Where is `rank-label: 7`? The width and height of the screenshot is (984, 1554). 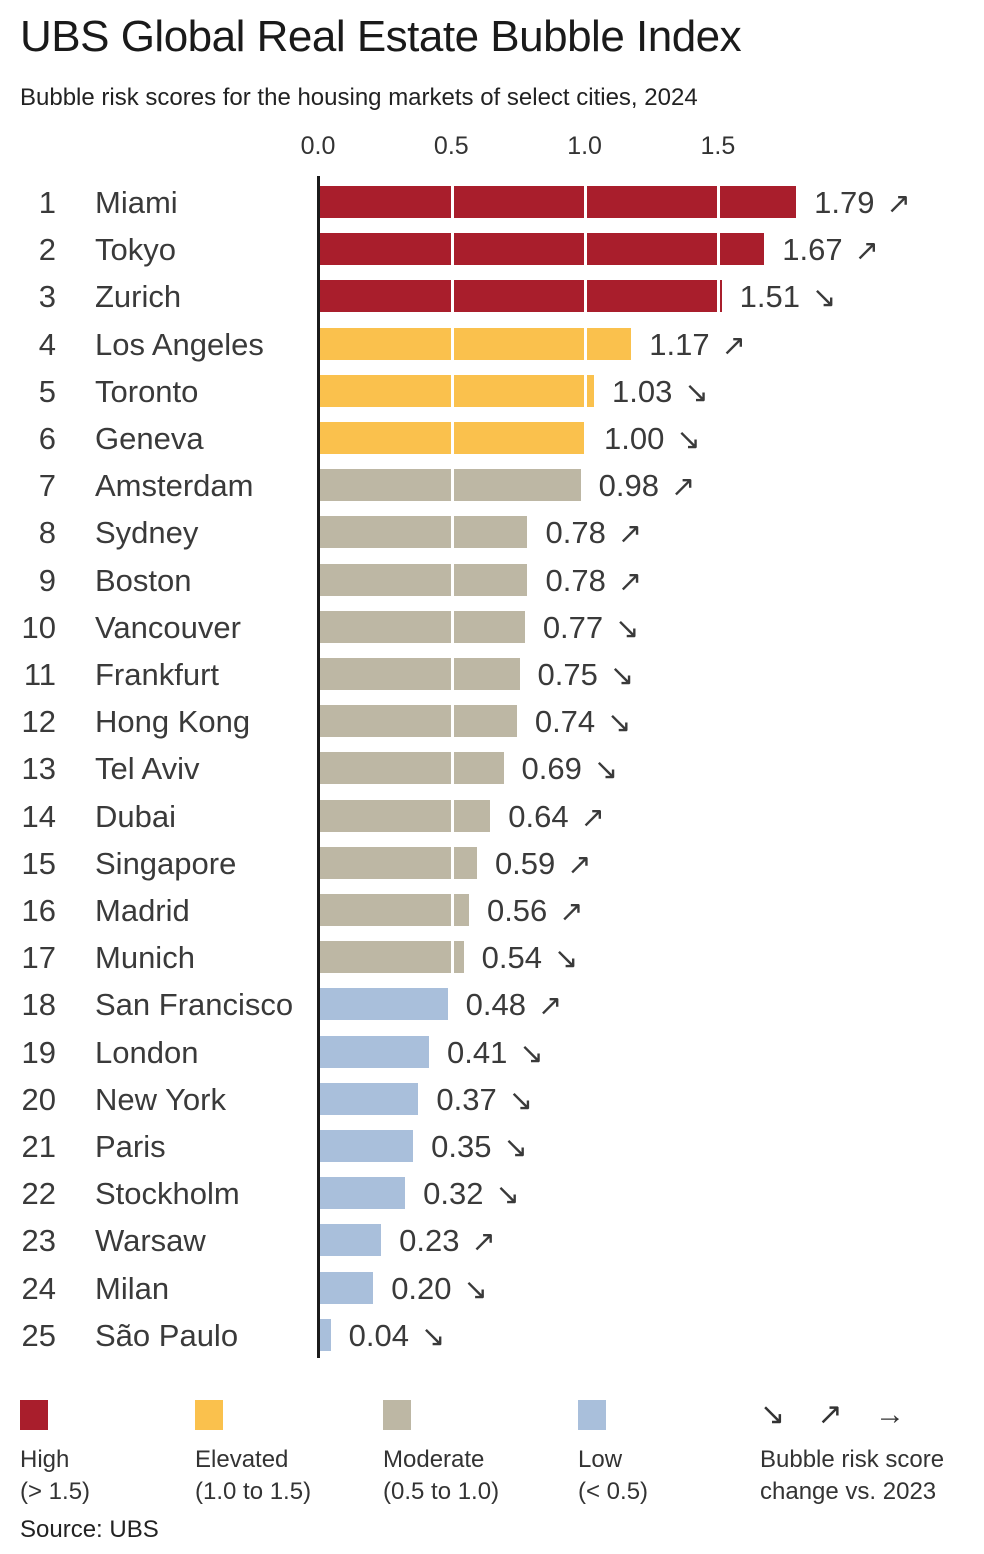 rank-label: 7 is located at coordinates (47, 486).